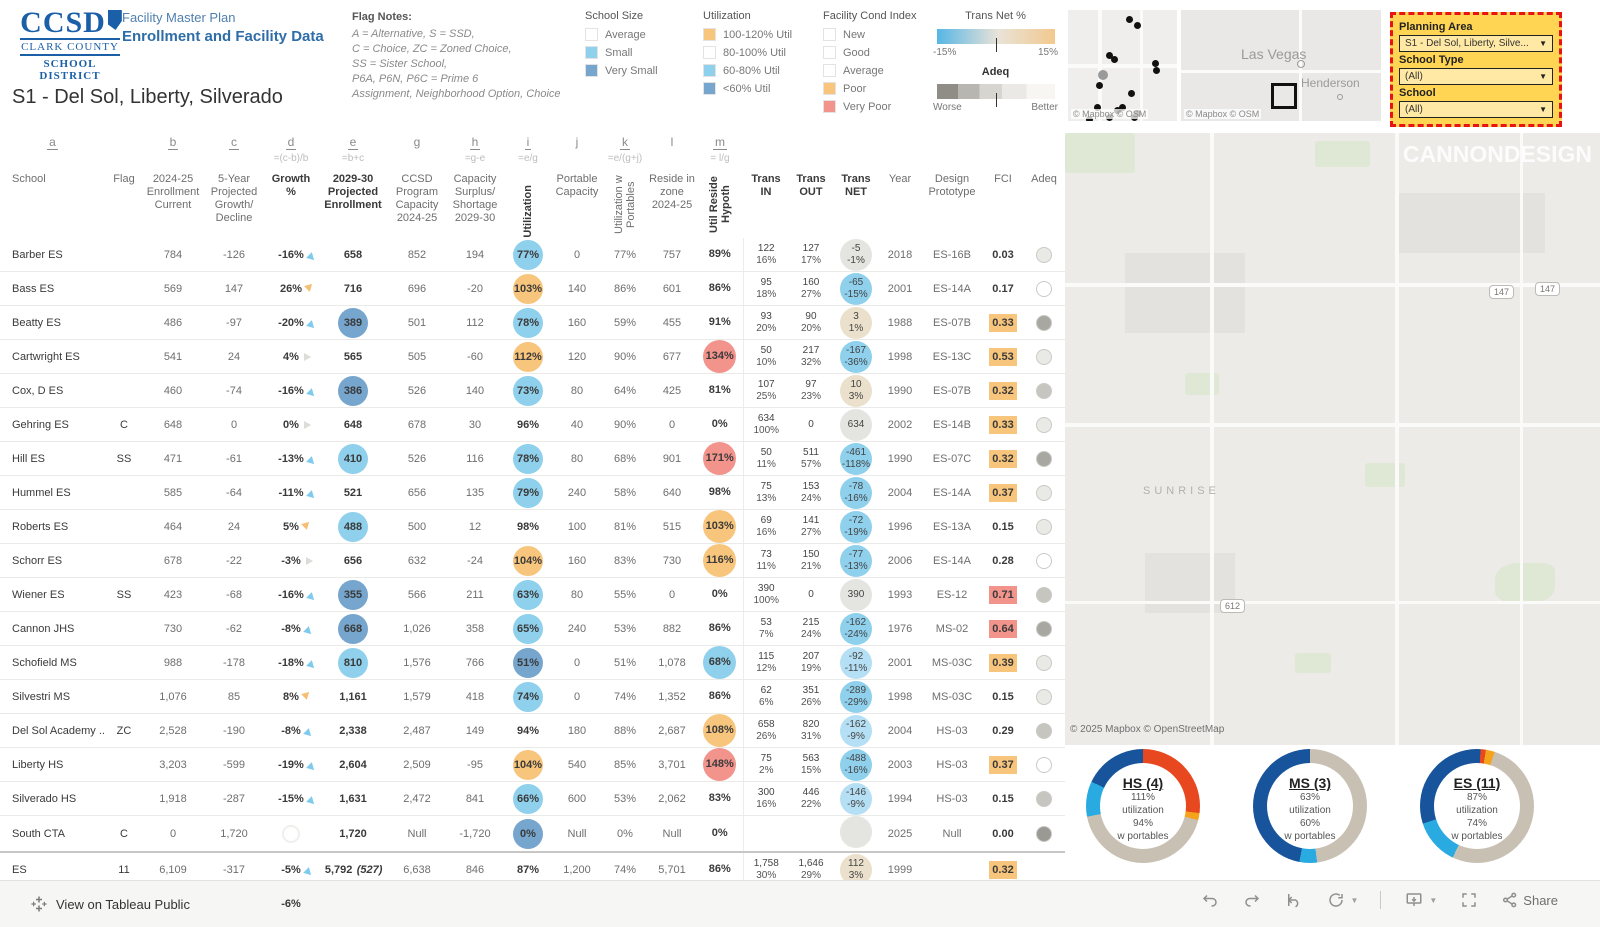  Describe the element at coordinates (417, 356) in the screenshot. I see `capacity-cell: 505` at that location.